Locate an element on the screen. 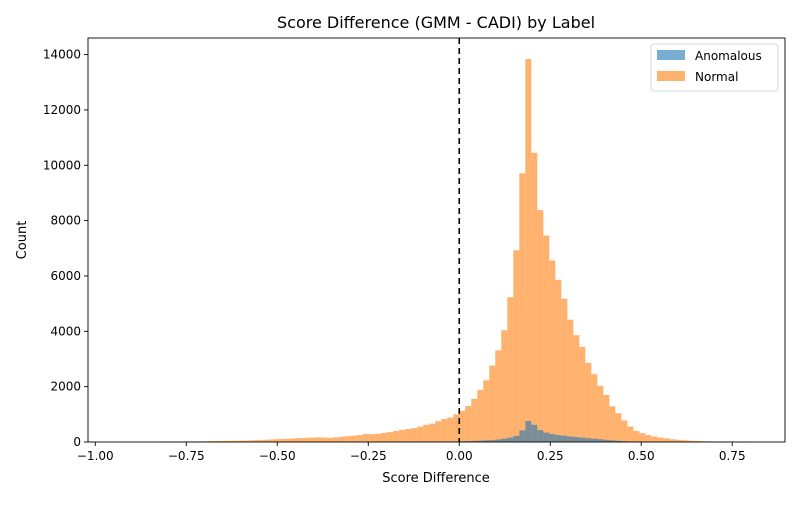 The height and width of the screenshot is (505, 800). x-tick-label-2: −0.50 is located at coordinates (277, 456).